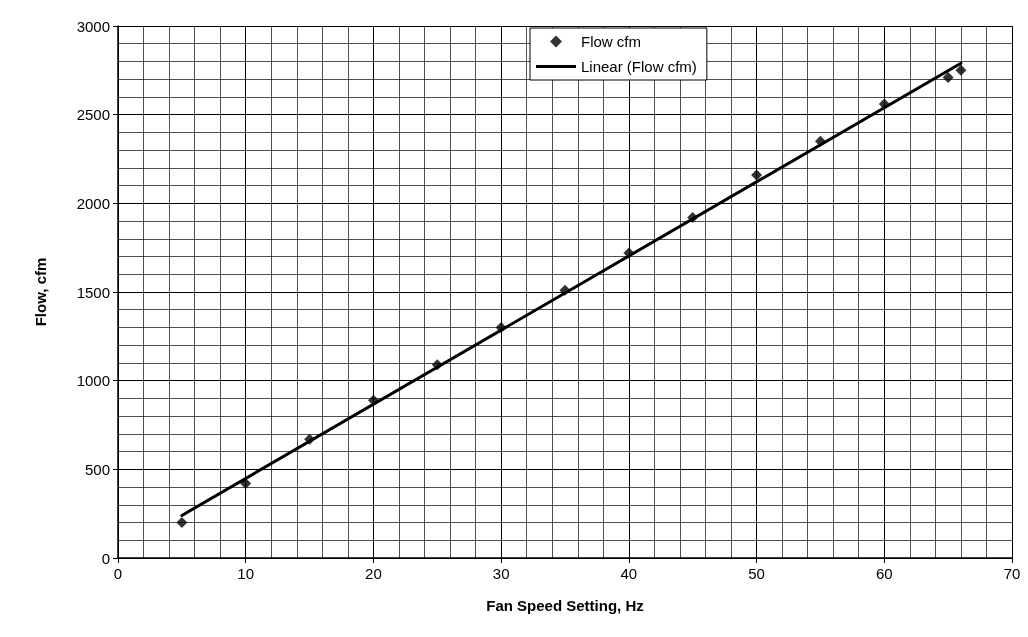 The height and width of the screenshot is (637, 1028). I want to click on y-axis-title: Flow, cfm, so click(40, 292).